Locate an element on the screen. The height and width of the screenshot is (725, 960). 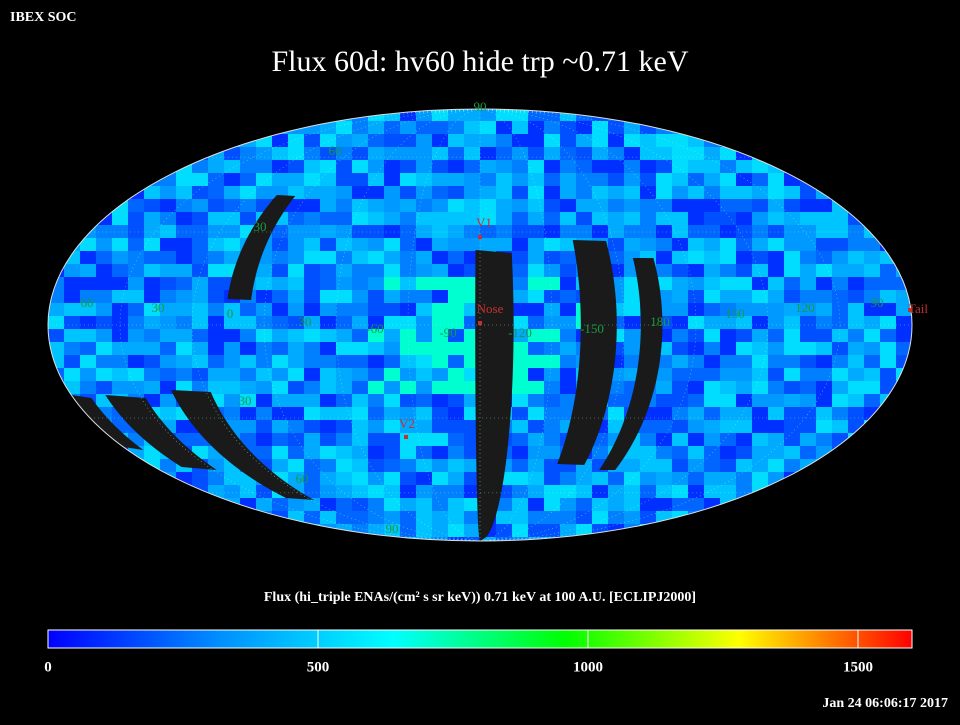
colorbar is located at coordinates (480, 639).